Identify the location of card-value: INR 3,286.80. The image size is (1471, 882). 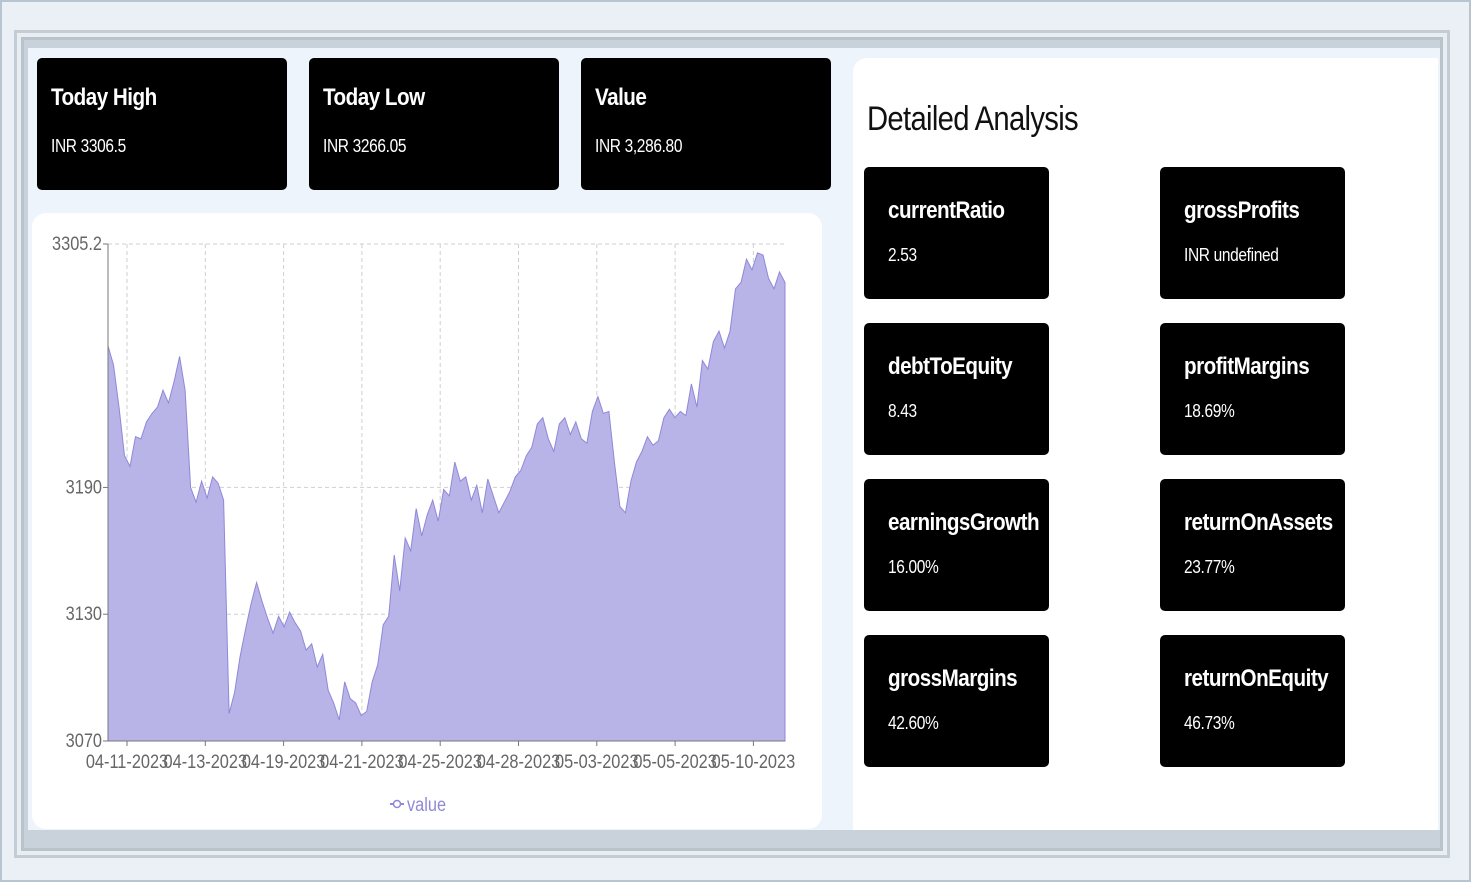
(639, 146).